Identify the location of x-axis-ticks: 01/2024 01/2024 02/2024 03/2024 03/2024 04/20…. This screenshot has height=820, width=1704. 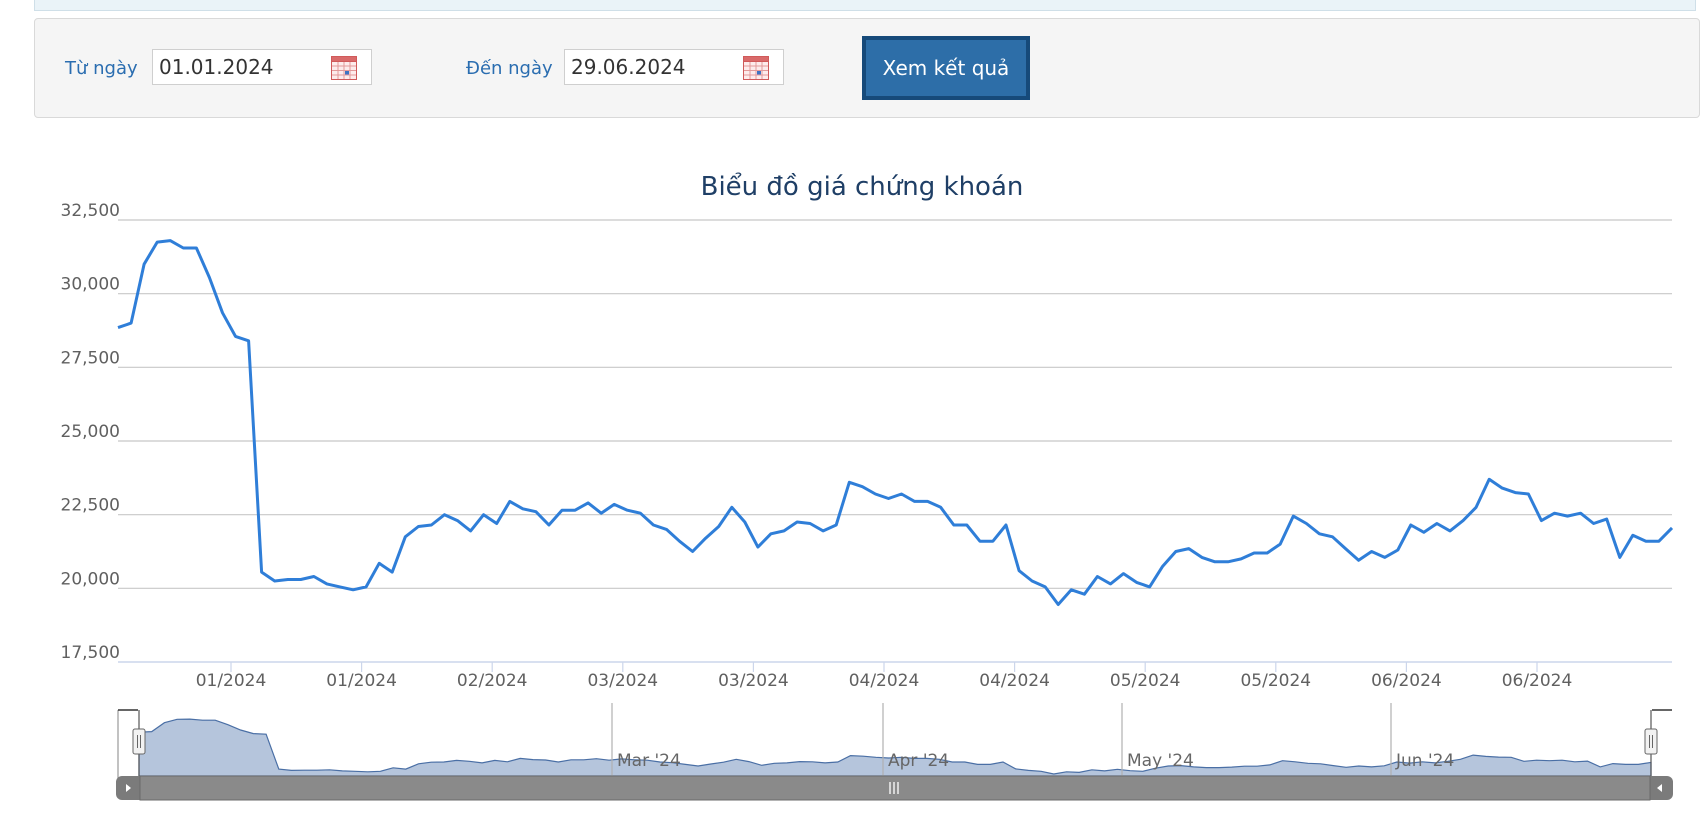
(884, 676).